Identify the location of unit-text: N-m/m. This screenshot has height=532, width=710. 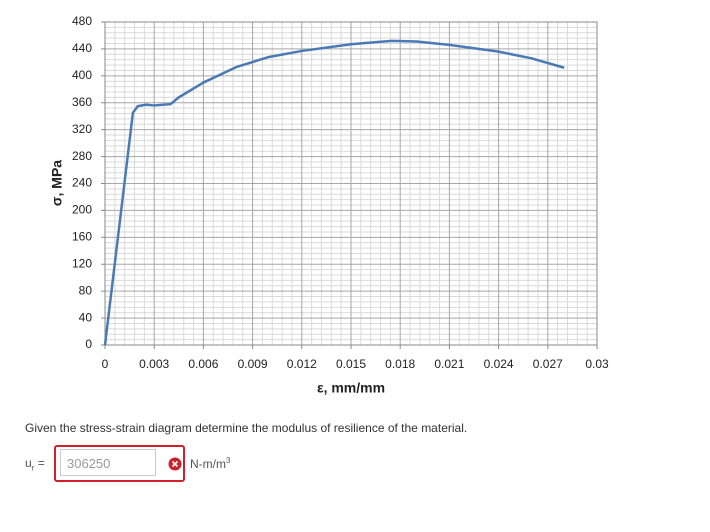
(208, 464).